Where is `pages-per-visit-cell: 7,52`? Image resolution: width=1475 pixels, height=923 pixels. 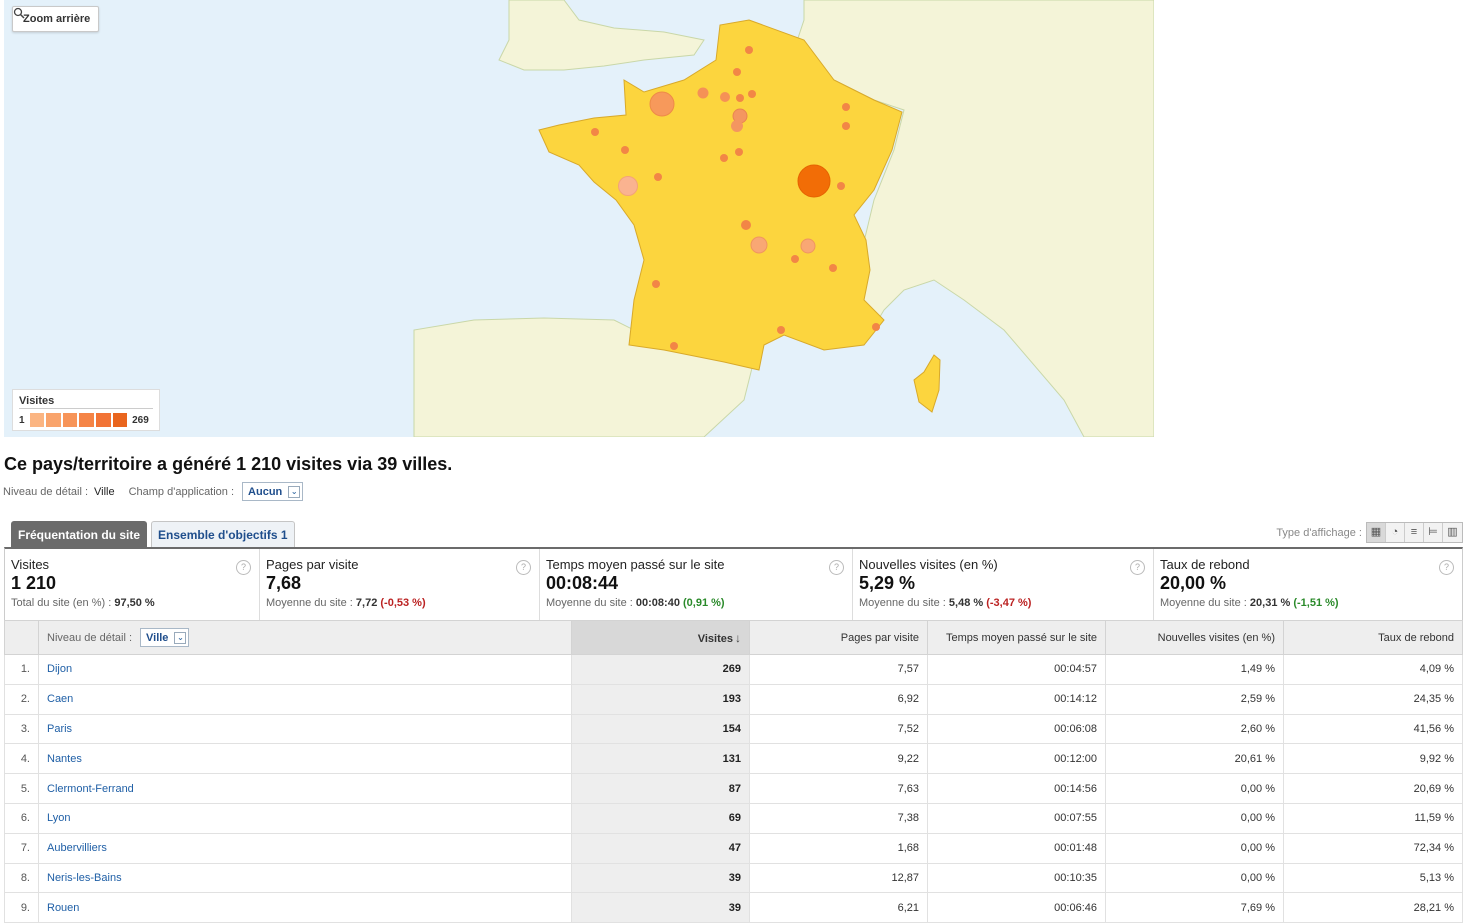
pages-per-visit-cell: 7,52 is located at coordinates (838, 729).